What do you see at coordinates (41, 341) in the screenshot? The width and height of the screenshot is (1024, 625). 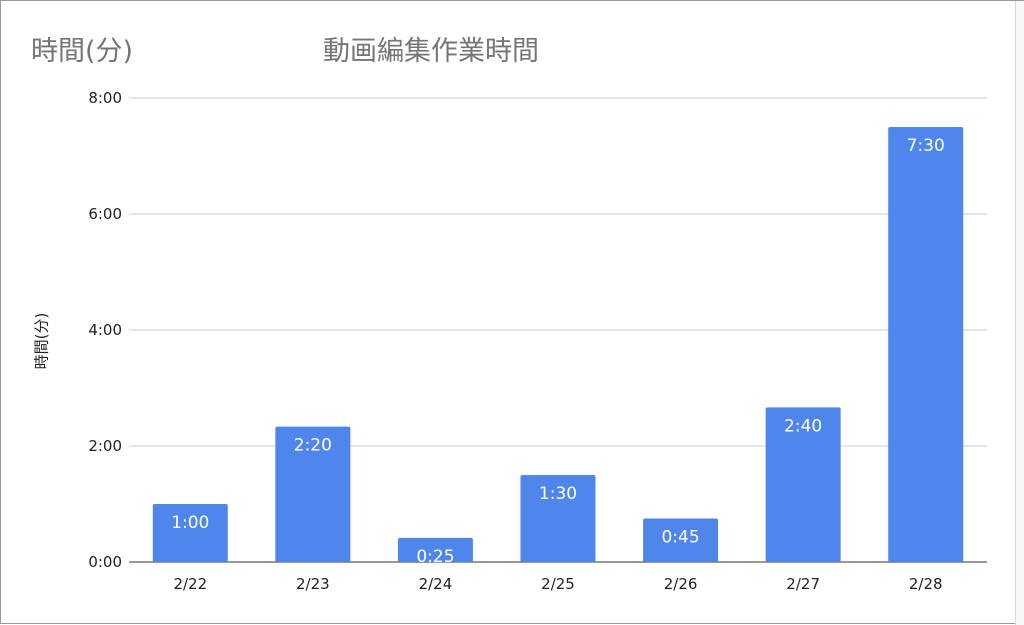 I see `y-axis-title: 時間(分)` at bounding box center [41, 341].